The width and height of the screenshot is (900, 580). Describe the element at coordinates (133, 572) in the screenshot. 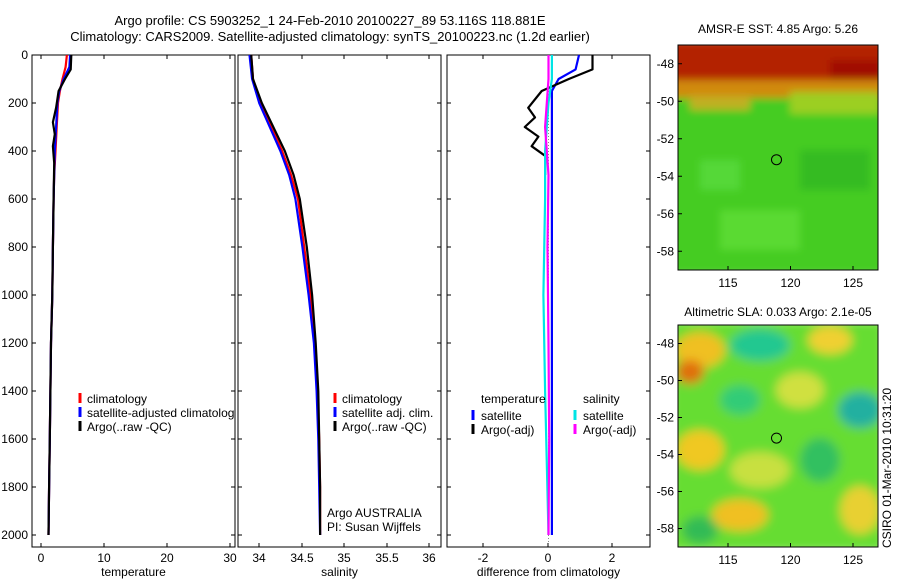

I see `x-axis-label: temperature` at that location.